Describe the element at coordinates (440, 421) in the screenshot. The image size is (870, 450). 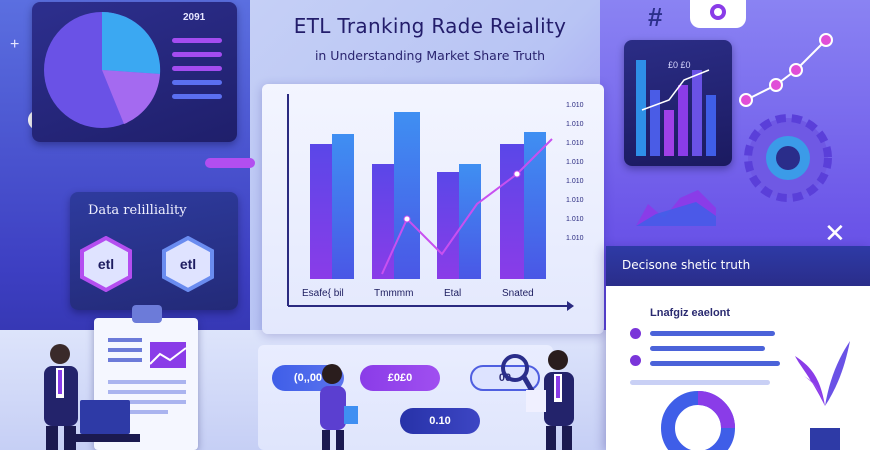
I see `value-button-4: 0.10` at that location.